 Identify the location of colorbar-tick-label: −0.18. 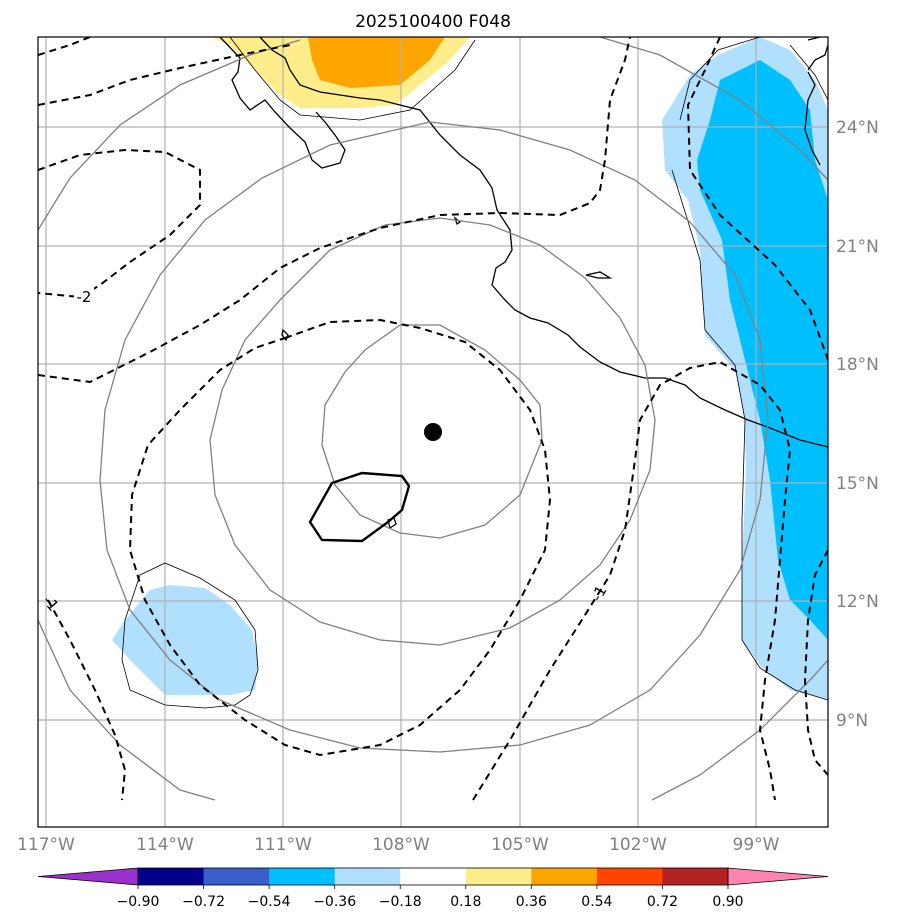
(400, 902).